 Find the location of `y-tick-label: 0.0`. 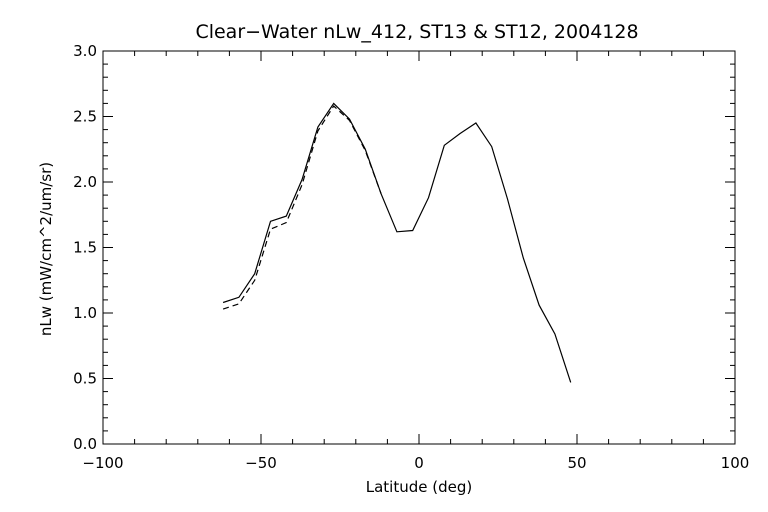

y-tick-label: 0.0 is located at coordinates (85, 444).